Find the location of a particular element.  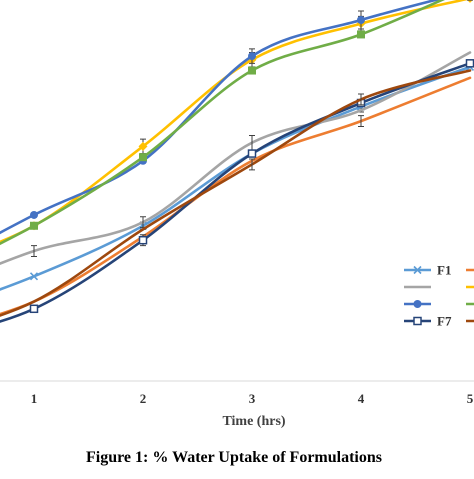

x-tick-label: 1 is located at coordinates (34, 398).